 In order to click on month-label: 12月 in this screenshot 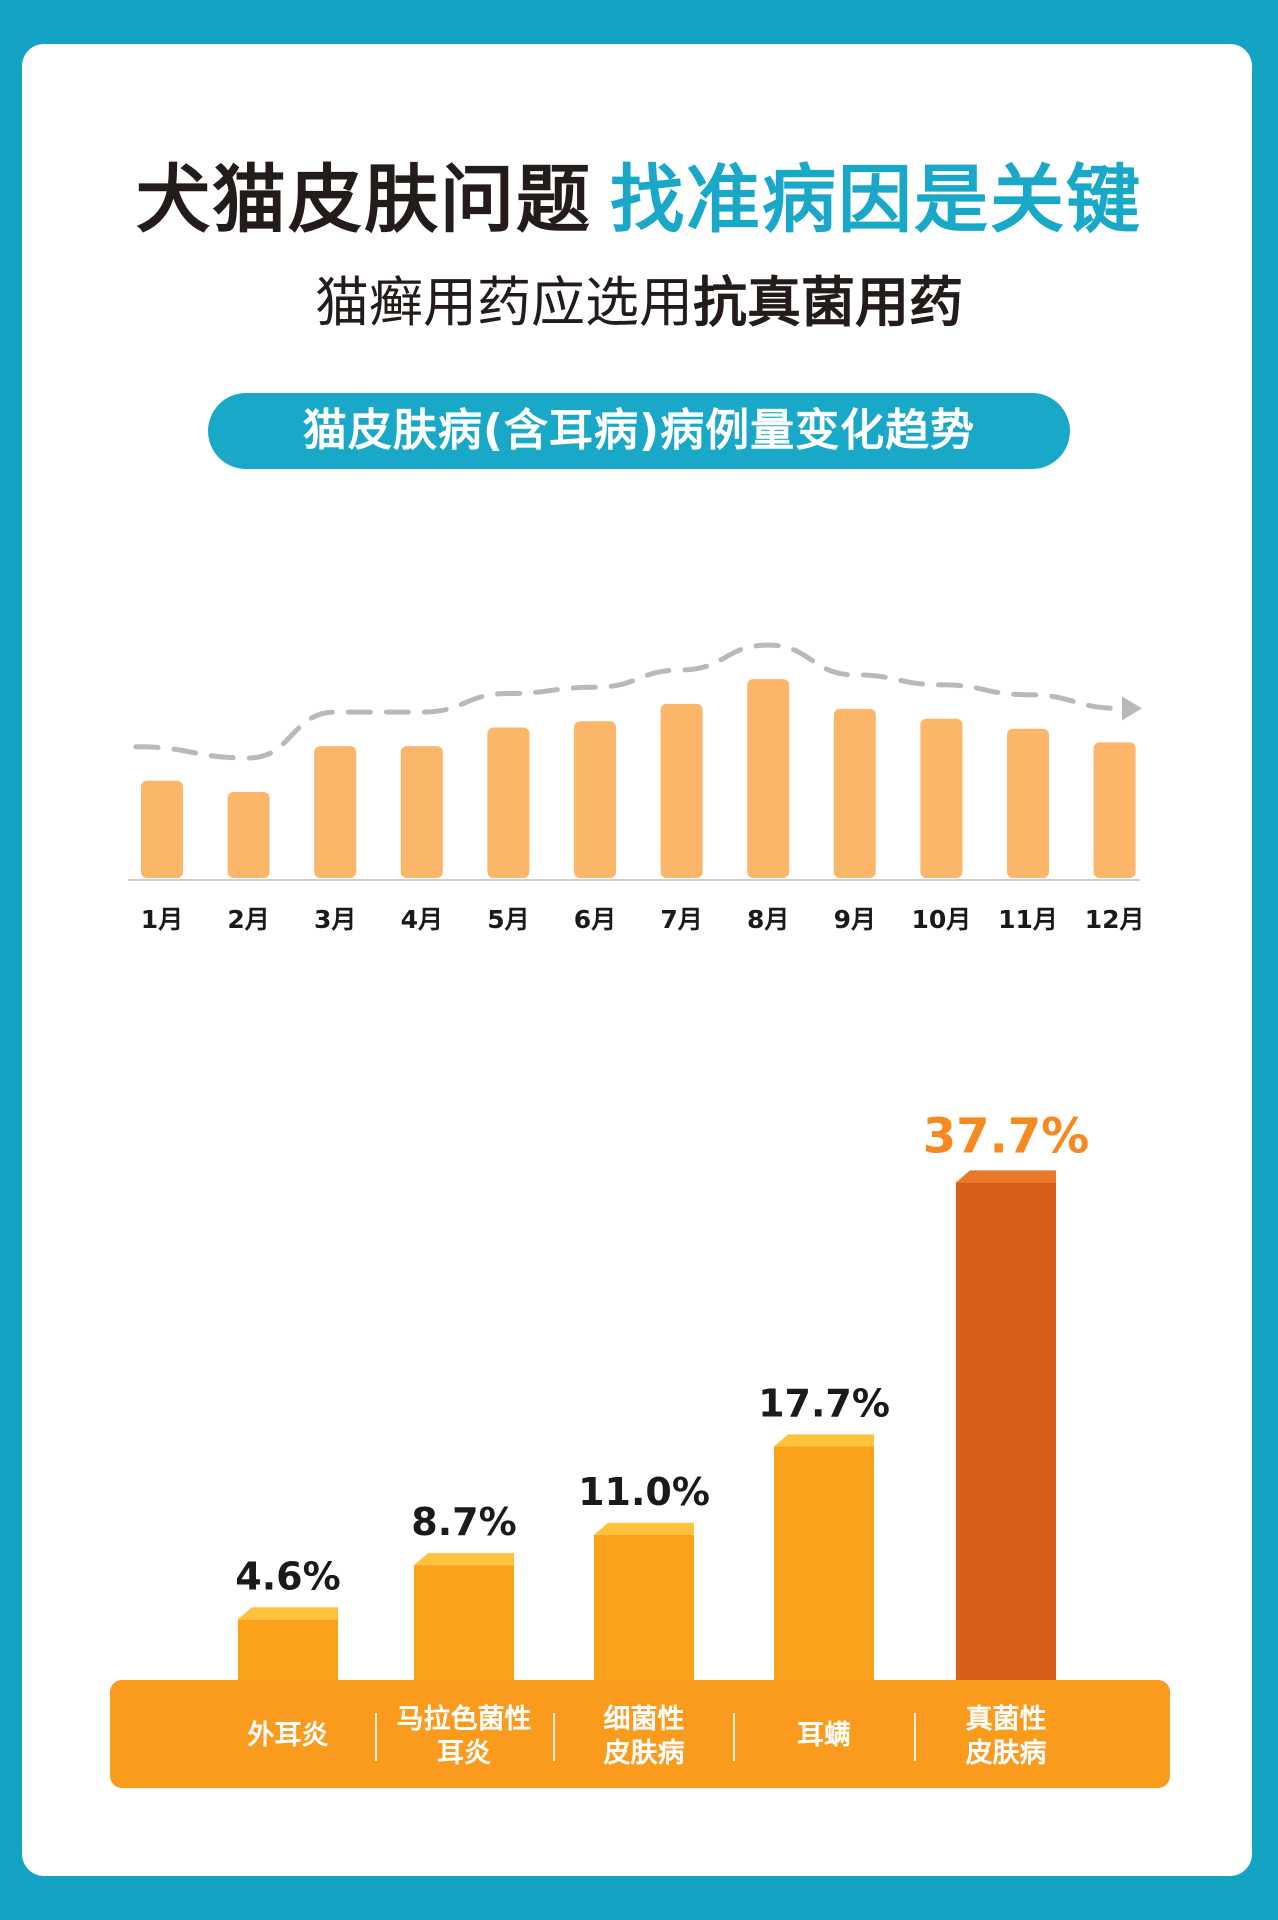, I will do `click(1115, 919)`.